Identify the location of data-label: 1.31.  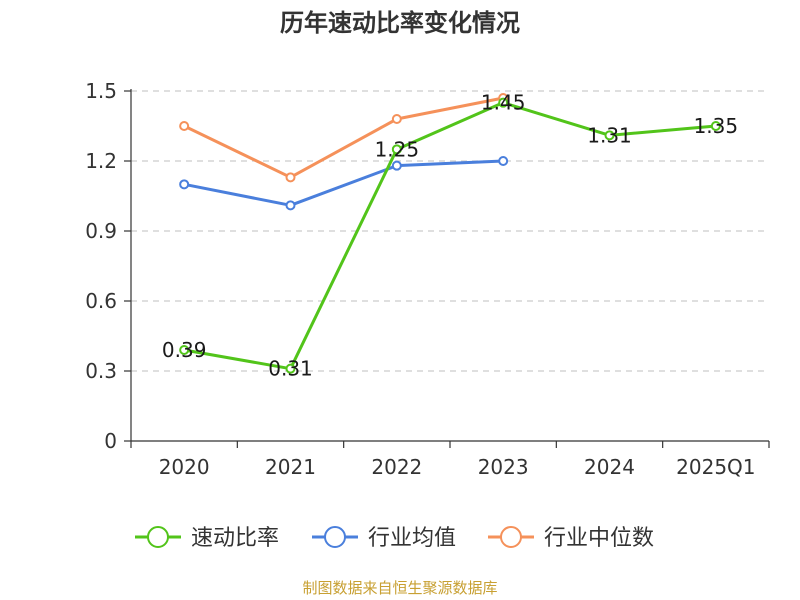
(609, 135).